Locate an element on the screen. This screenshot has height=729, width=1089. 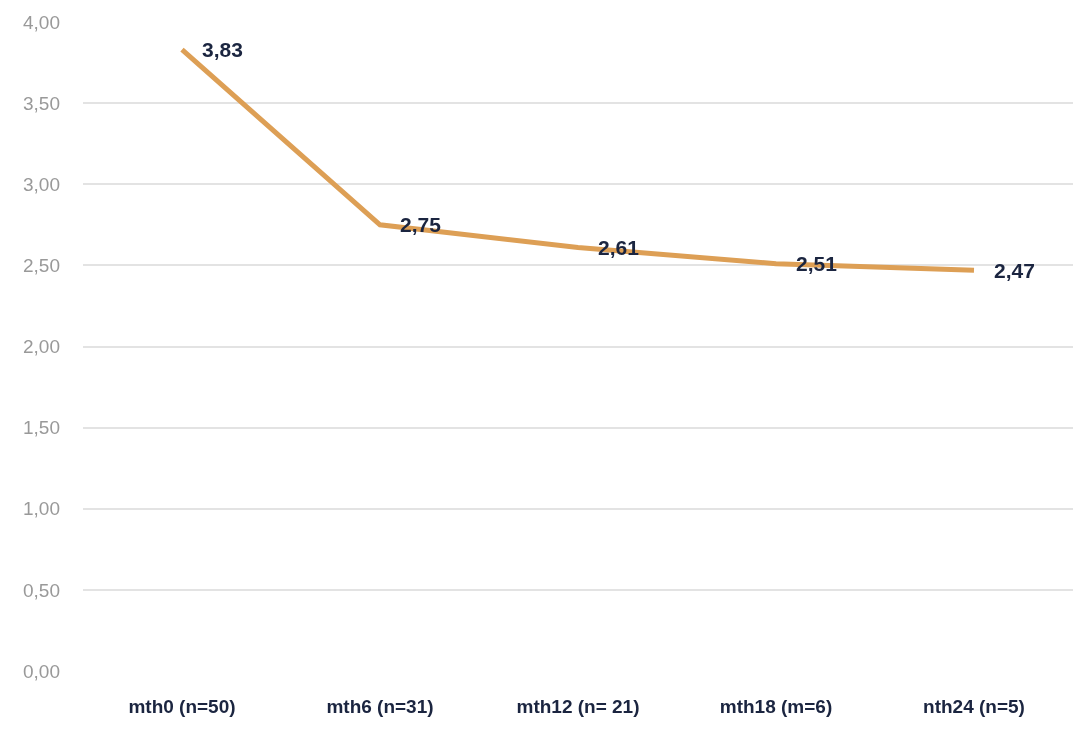
y-tick-label: 1,00 is located at coordinates (41, 509).